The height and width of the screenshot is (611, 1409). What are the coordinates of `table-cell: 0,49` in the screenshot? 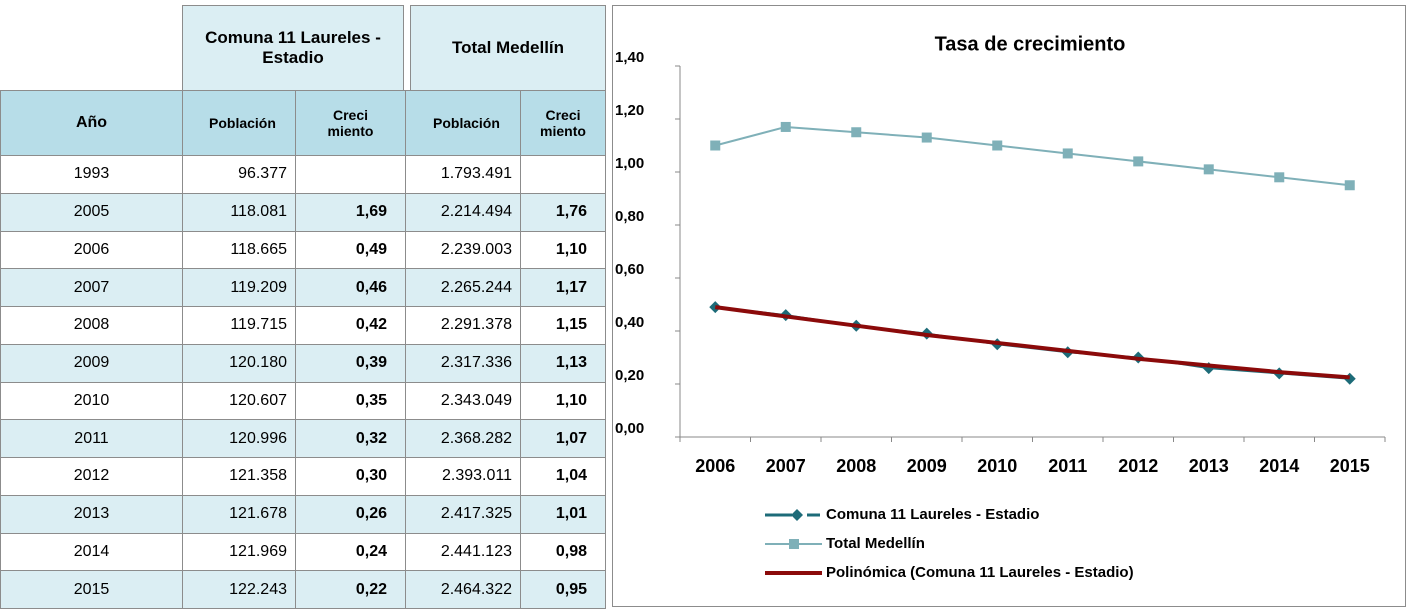 It's located at (350, 250).